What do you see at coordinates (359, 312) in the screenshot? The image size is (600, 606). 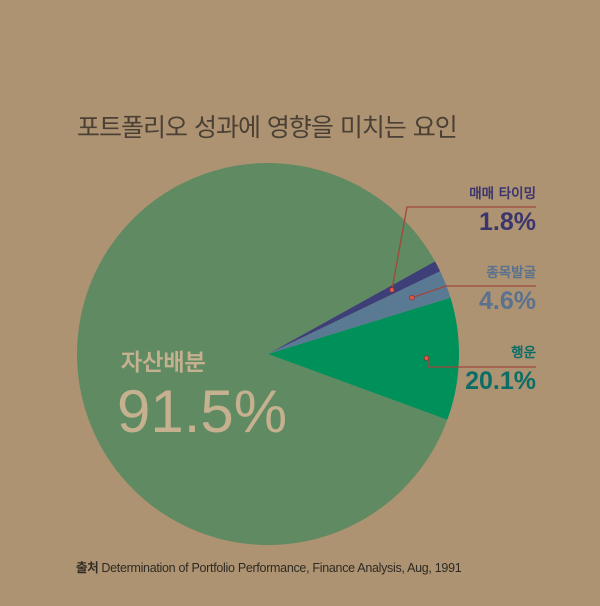 I see `pie-slice-selection` at bounding box center [359, 312].